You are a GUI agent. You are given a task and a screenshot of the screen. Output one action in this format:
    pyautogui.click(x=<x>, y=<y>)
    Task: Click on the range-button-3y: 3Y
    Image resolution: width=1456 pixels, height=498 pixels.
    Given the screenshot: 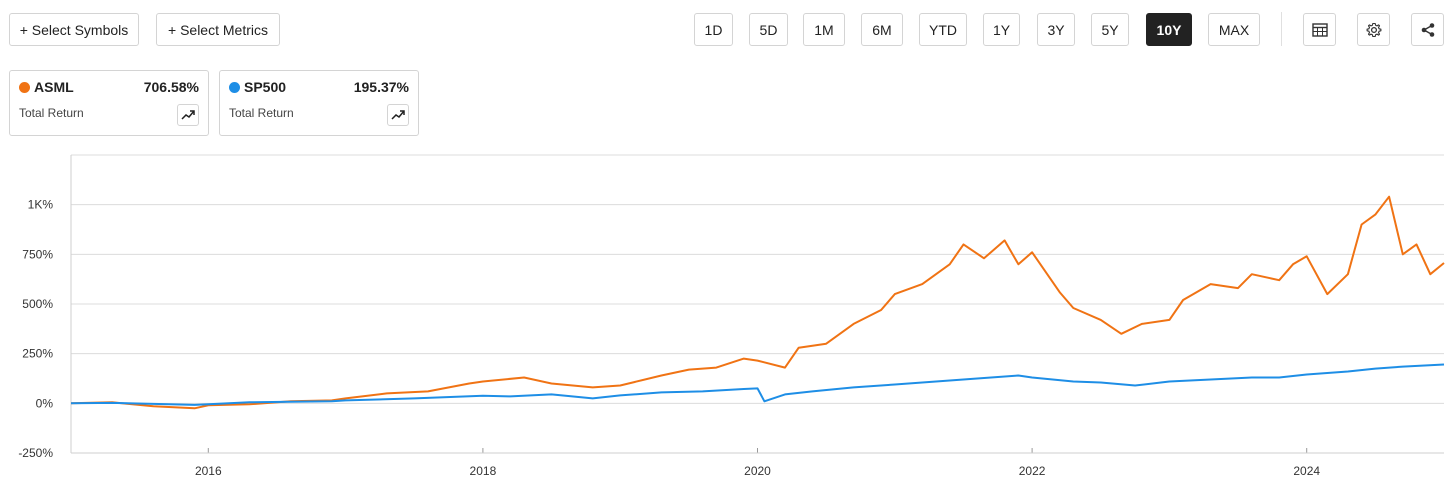 What is the action you would take?
    pyautogui.click(x=1056, y=29)
    